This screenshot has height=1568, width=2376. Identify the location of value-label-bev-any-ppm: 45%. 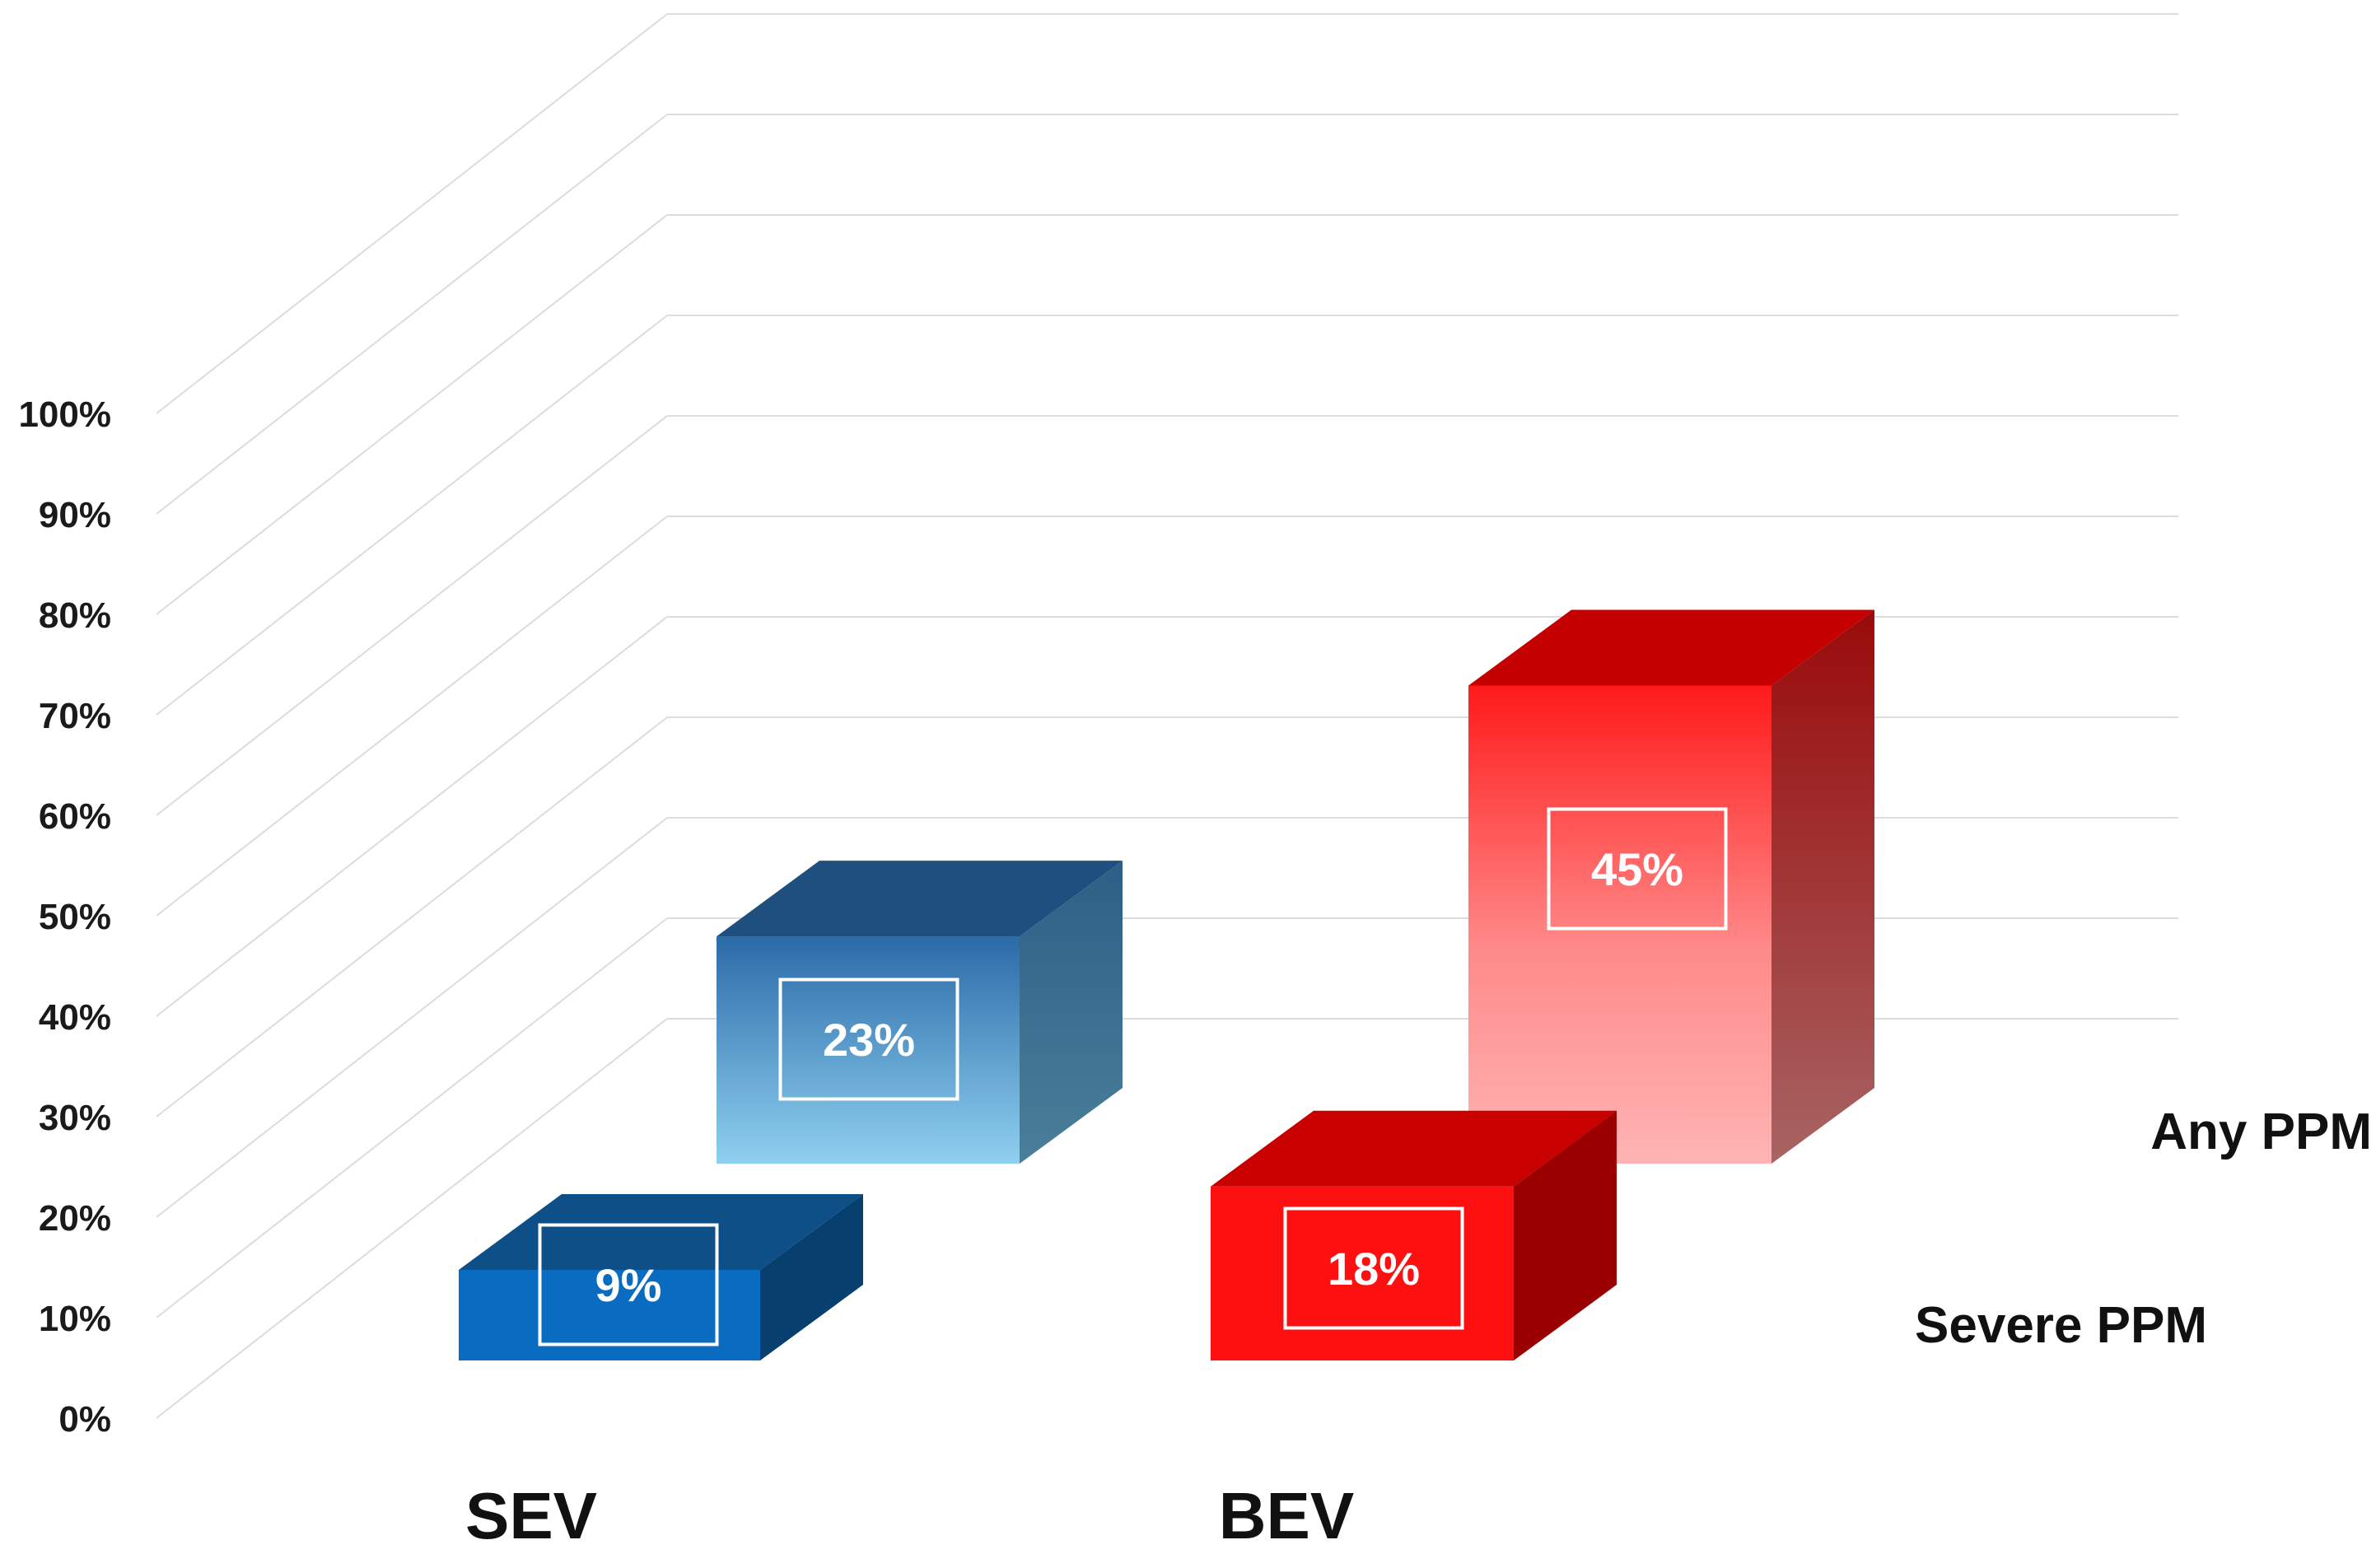
(1637, 869).